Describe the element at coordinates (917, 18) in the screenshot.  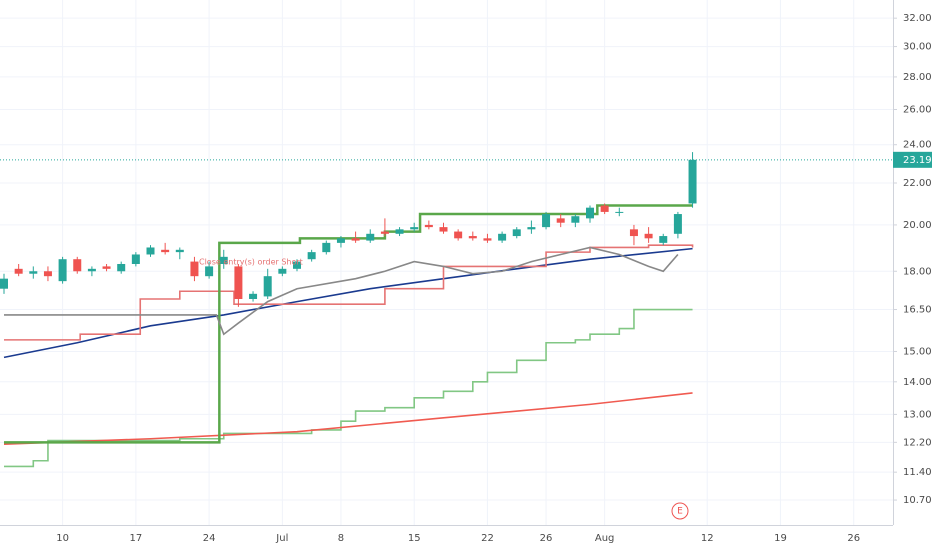
I see `y-tick-label: 32.00` at that location.